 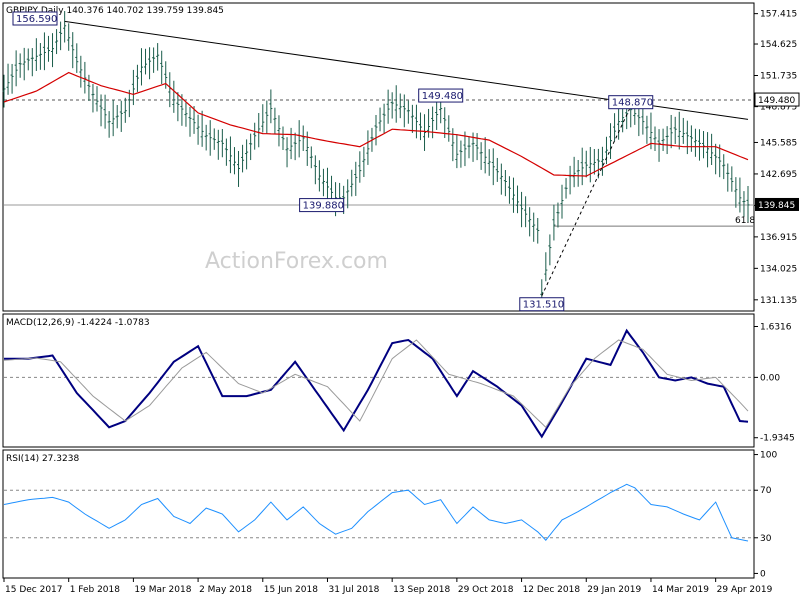 I want to click on annotation-label: 149.480, so click(x=442, y=96).